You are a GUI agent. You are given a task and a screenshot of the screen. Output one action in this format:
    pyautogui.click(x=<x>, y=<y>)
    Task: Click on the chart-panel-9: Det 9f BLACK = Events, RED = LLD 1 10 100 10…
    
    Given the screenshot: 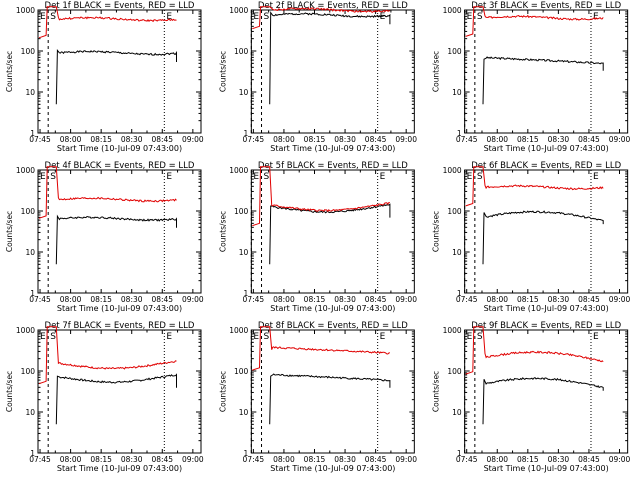 What is the action you would take?
    pyautogui.click(x=531, y=397)
    